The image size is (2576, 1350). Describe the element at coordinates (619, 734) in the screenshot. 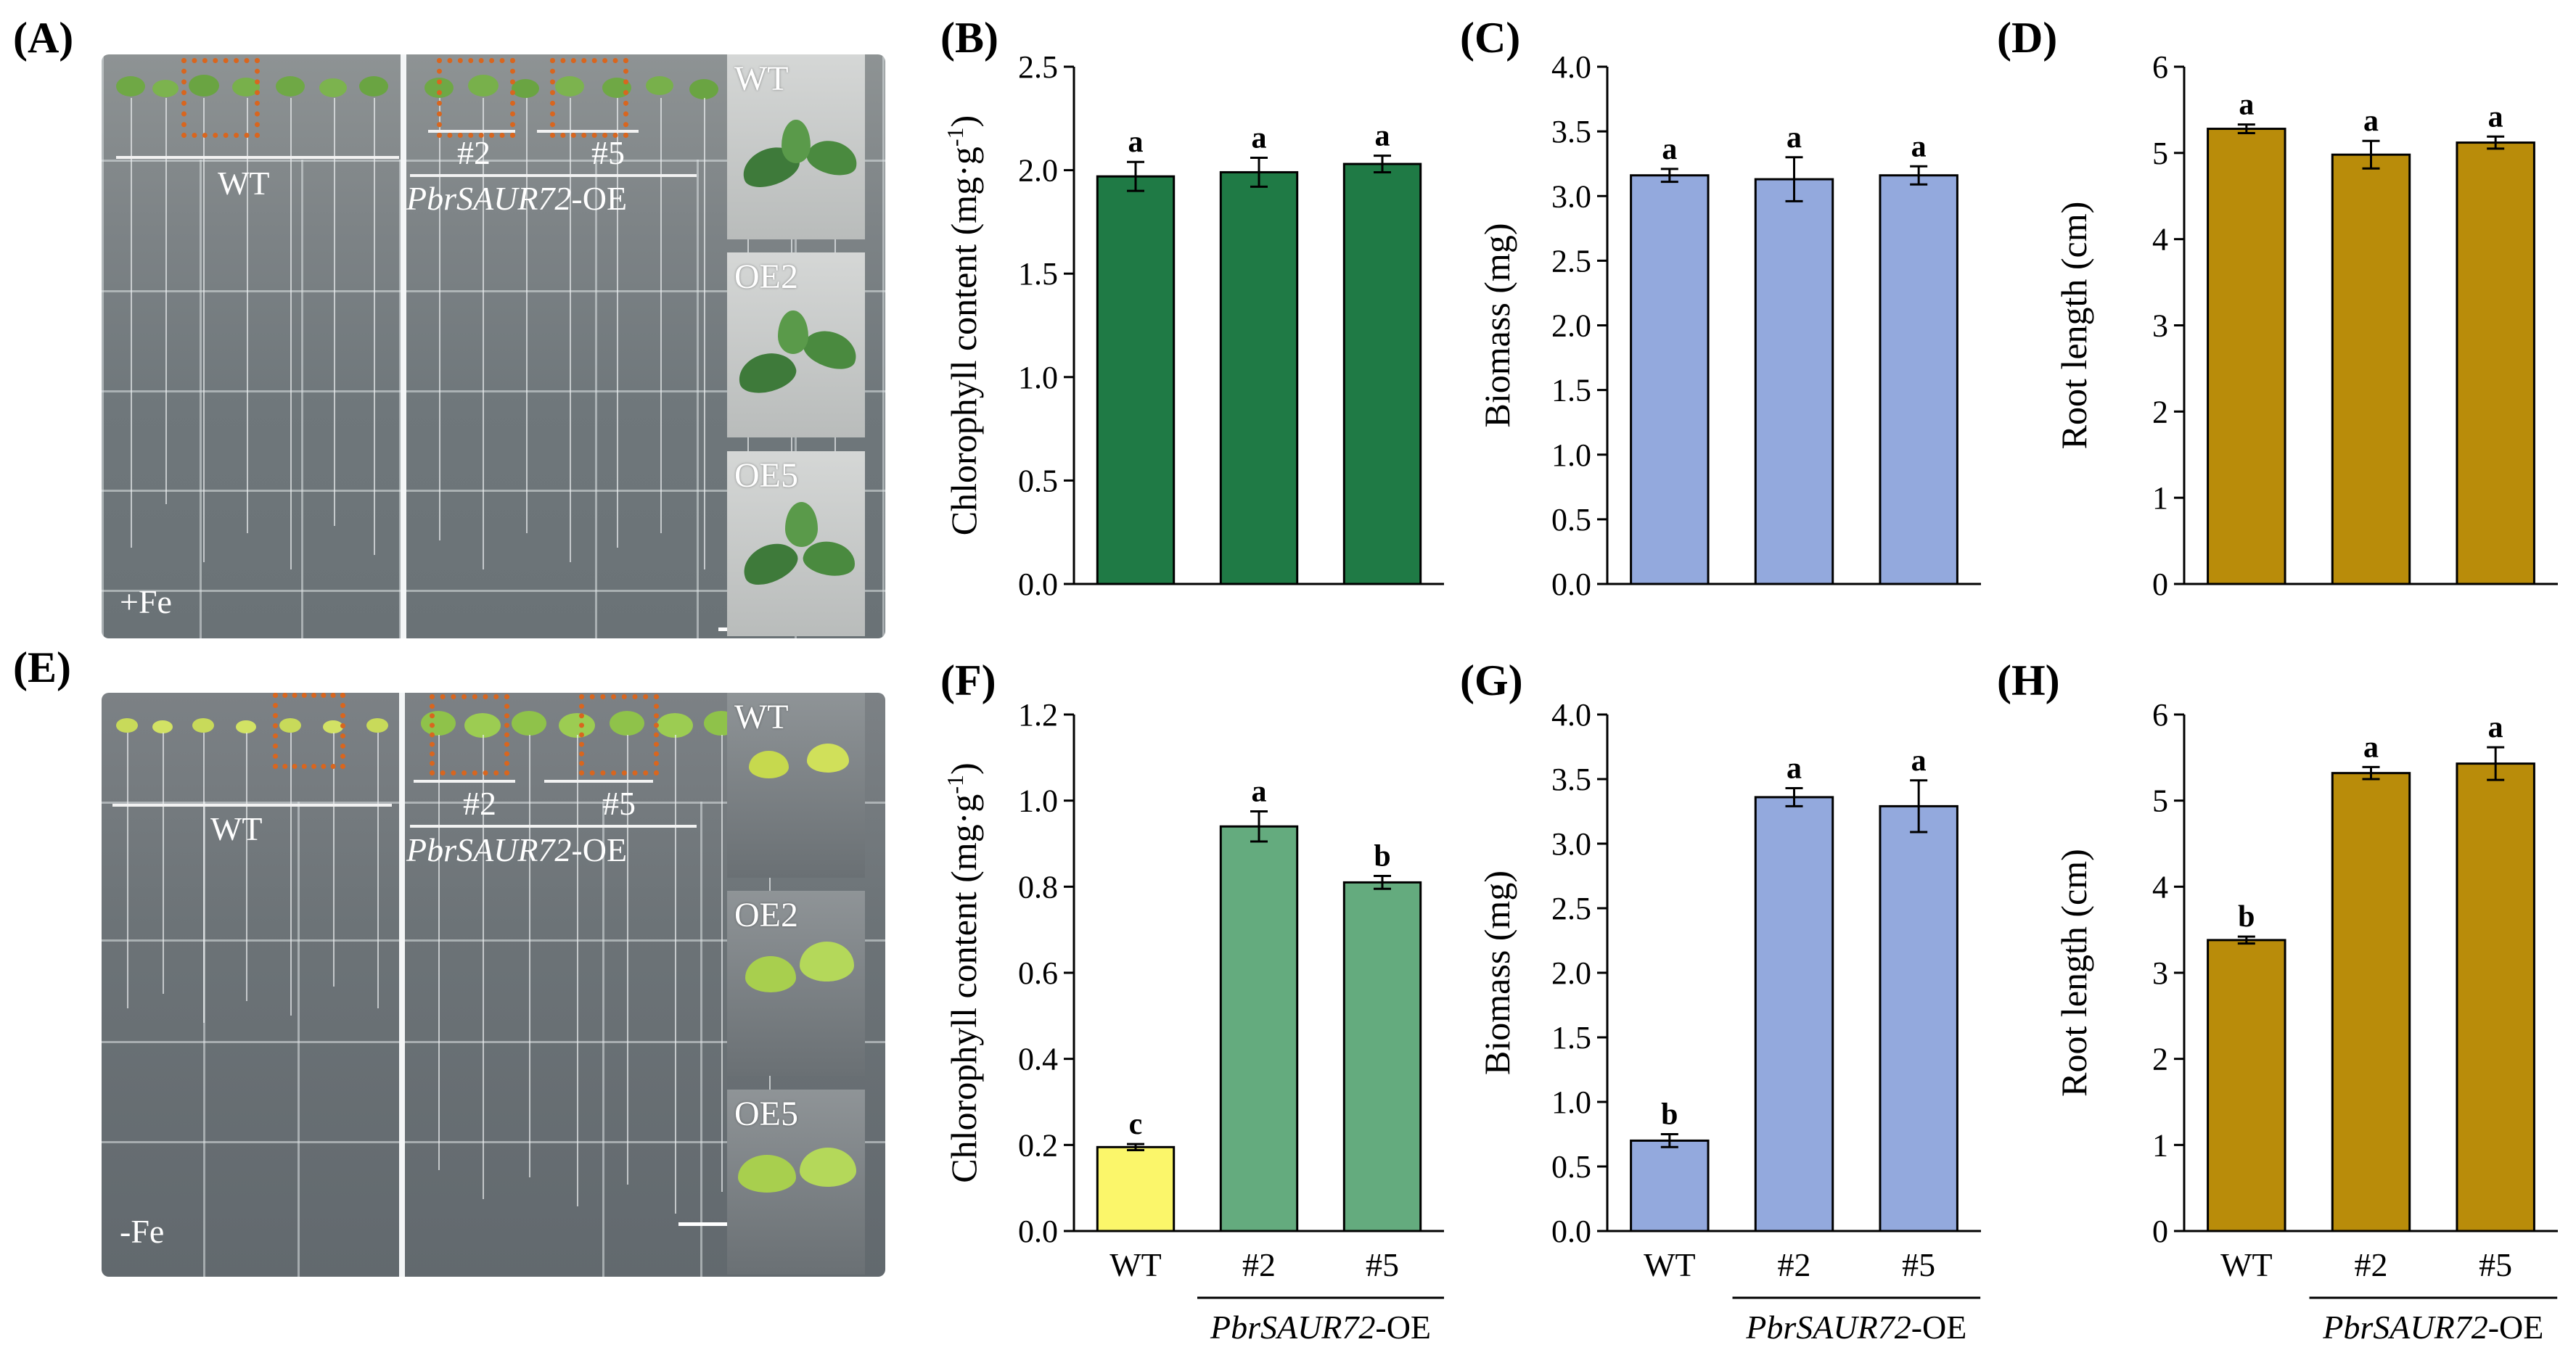

I see `zoom-box-oe5-nofe` at that location.